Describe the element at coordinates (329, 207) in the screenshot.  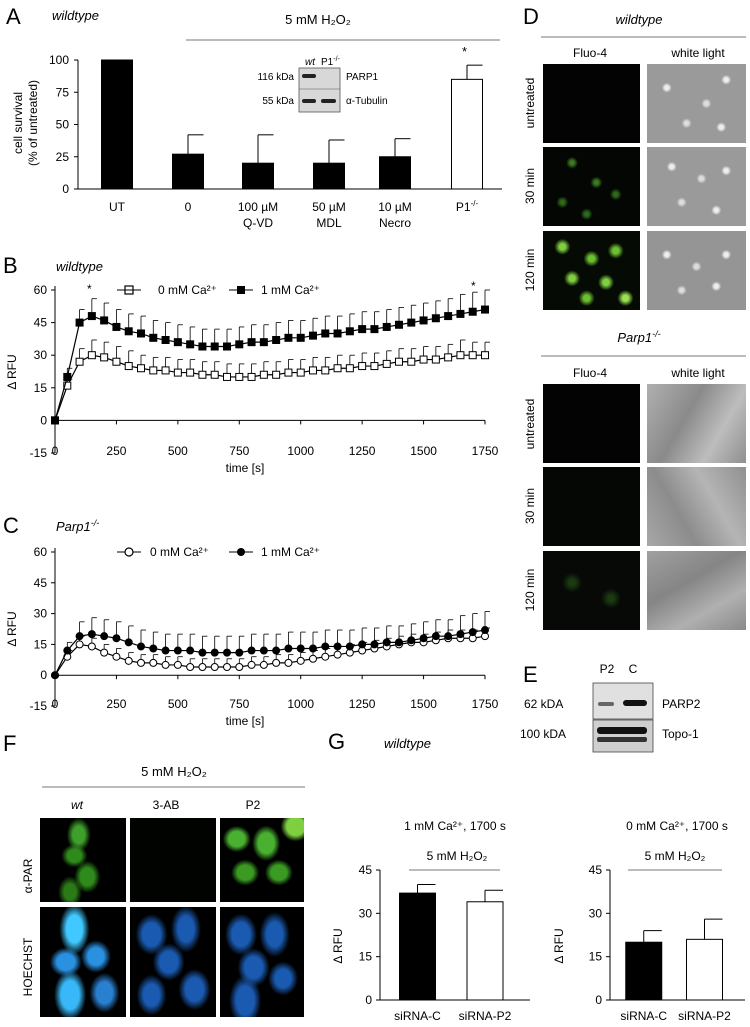
I see `panel-a-xlabel: 50 µM` at that location.